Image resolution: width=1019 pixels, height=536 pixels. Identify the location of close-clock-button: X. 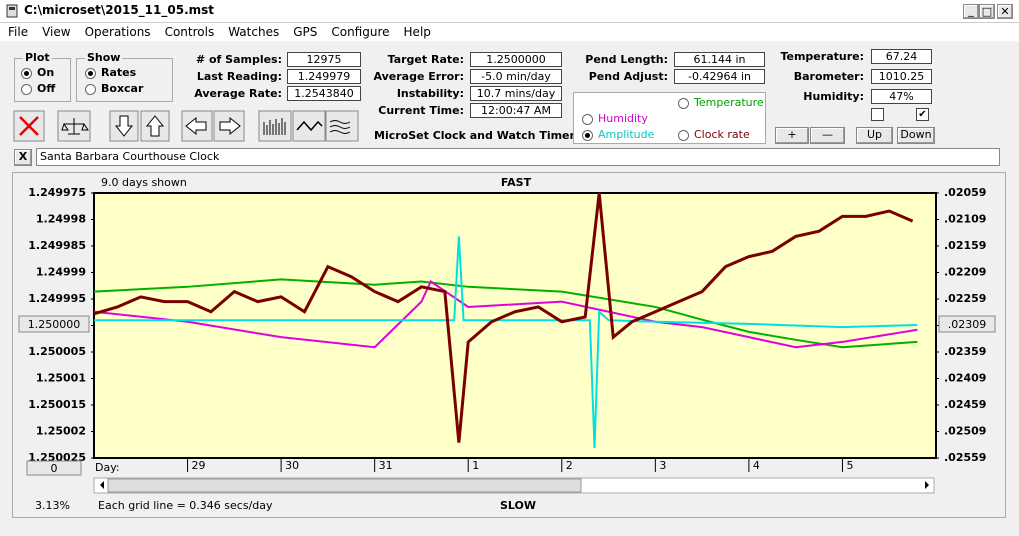
(23, 157).